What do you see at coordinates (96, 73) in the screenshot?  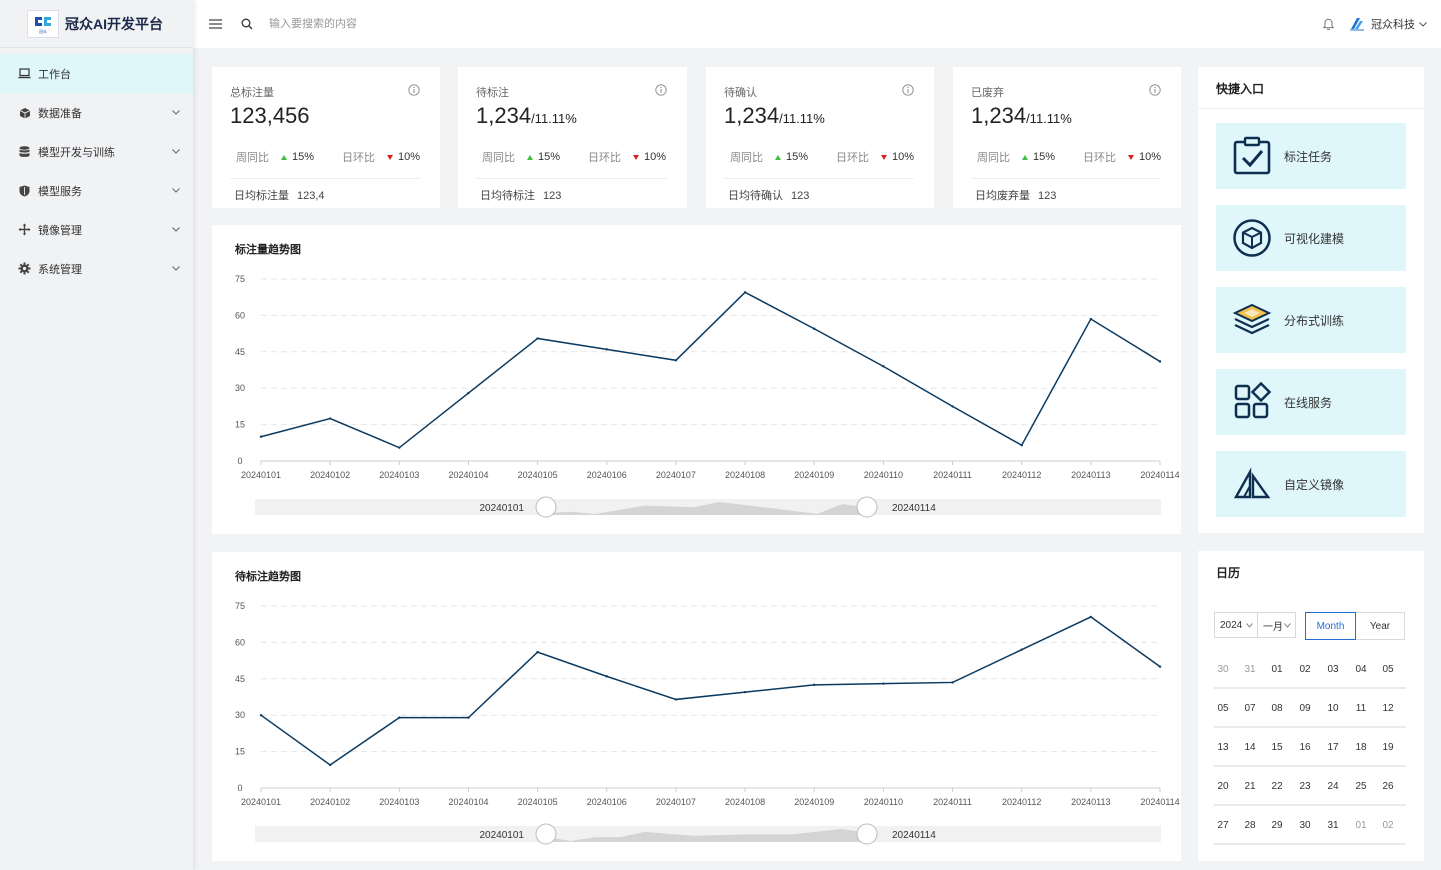 I see `sidebar-item-workbench: 工作台` at bounding box center [96, 73].